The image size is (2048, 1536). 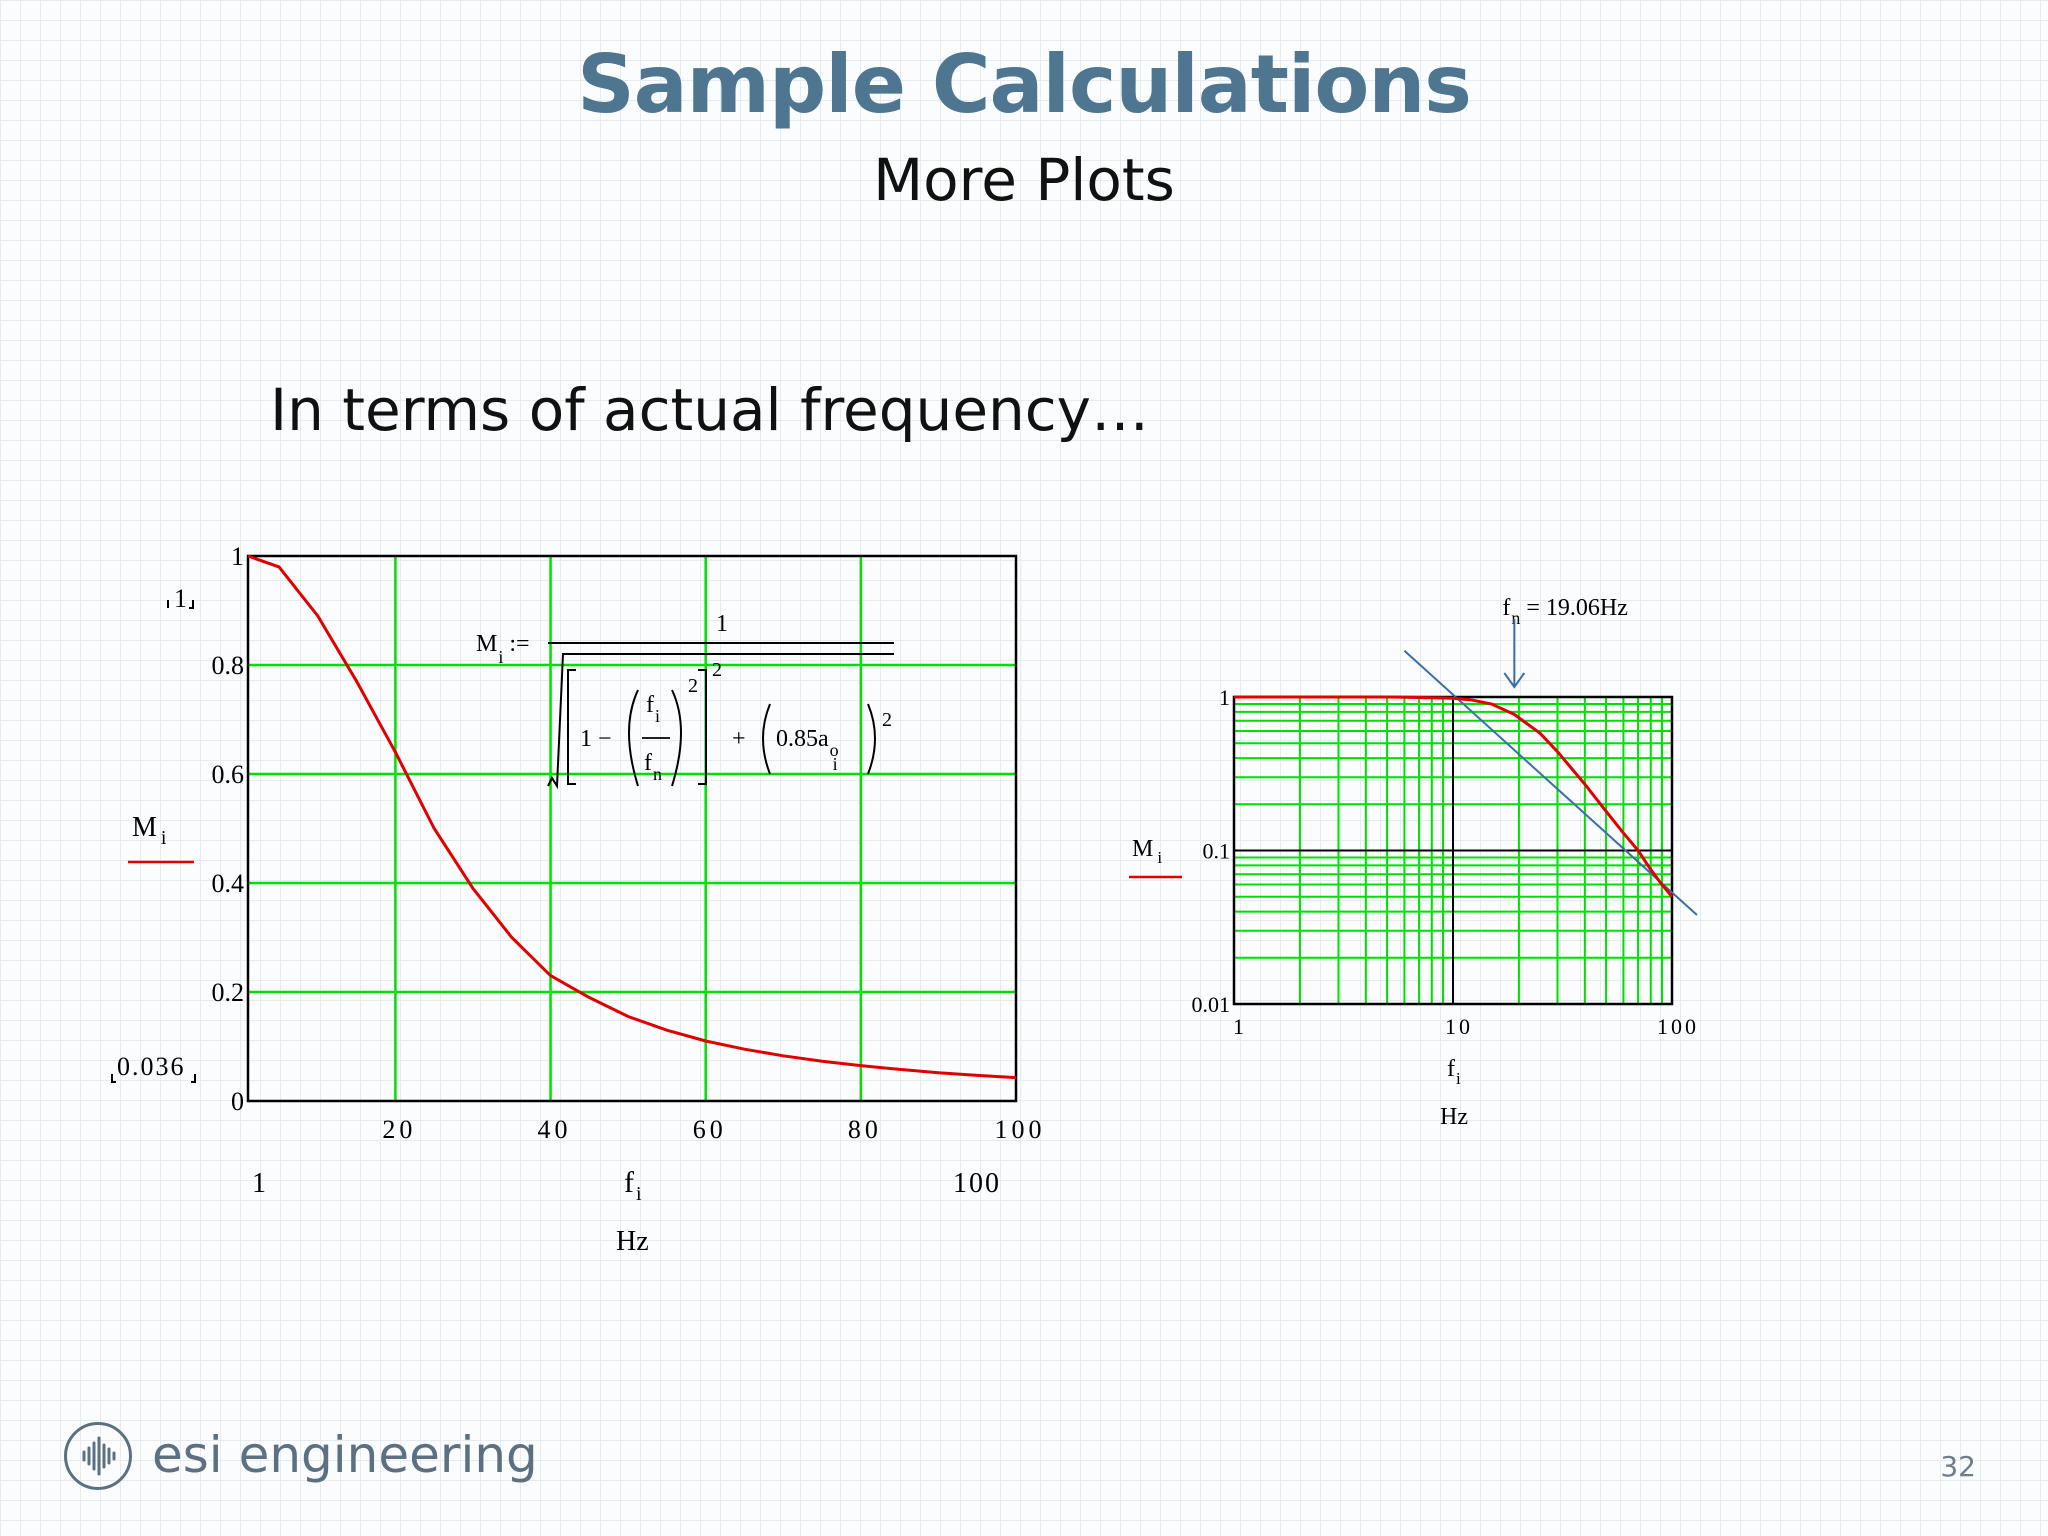 I want to click on linear-y-tick-label: 0.8, so click(x=228, y=665).